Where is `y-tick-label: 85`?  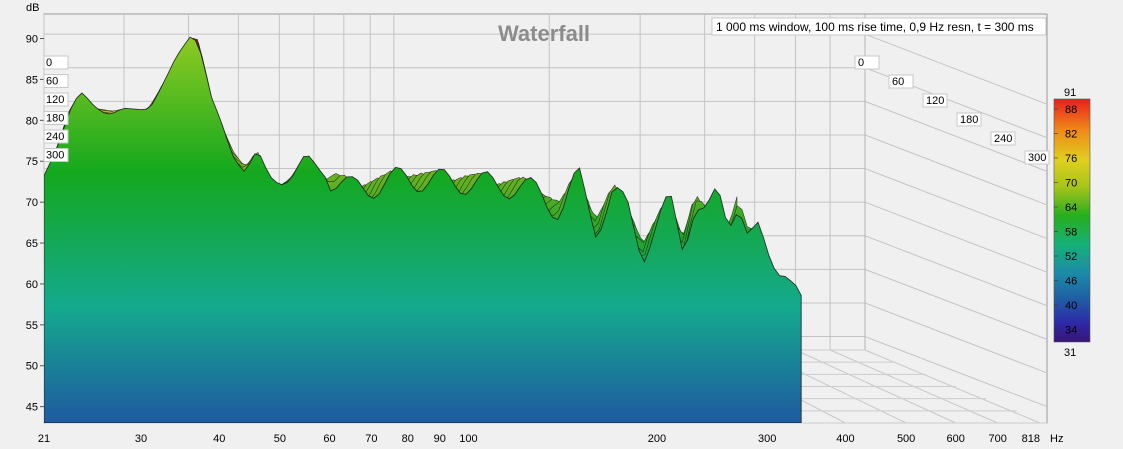 y-tick-label: 85 is located at coordinates (32, 80).